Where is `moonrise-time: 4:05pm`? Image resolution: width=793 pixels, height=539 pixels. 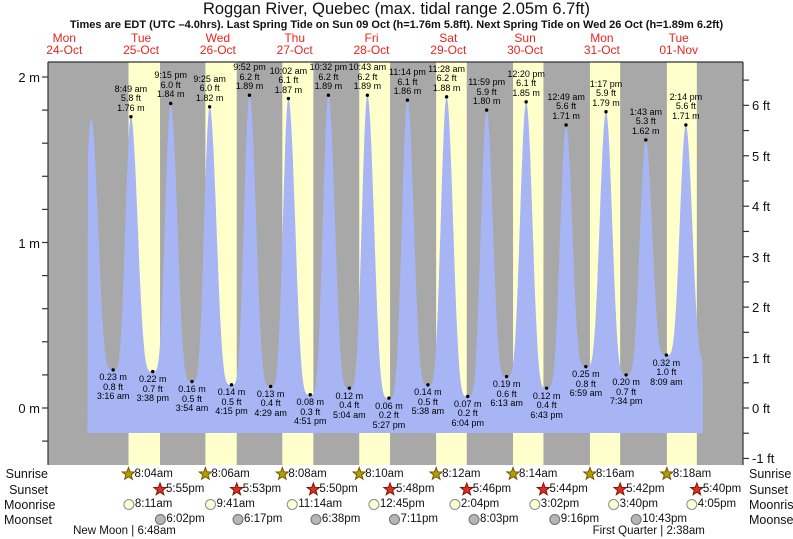 moonrise-time: 4:05pm is located at coordinates (717, 504).